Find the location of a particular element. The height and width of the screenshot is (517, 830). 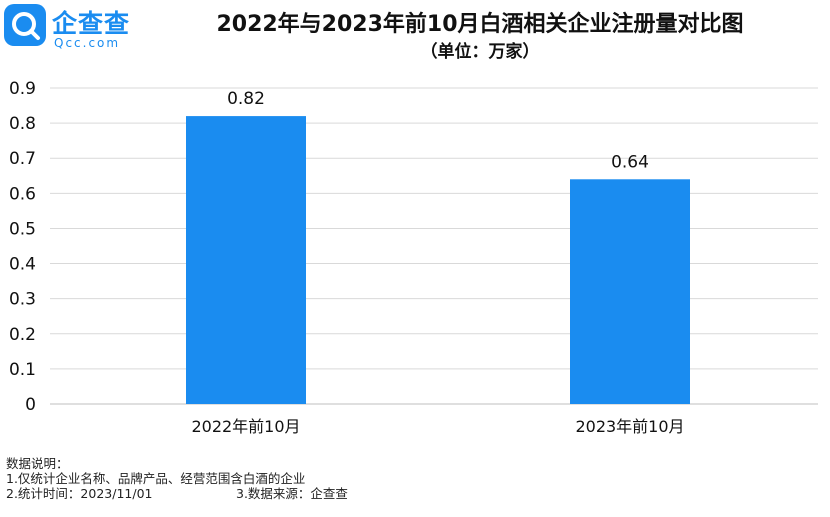

x-tick-label: 2023年前10月 is located at coordinates (629, 426).